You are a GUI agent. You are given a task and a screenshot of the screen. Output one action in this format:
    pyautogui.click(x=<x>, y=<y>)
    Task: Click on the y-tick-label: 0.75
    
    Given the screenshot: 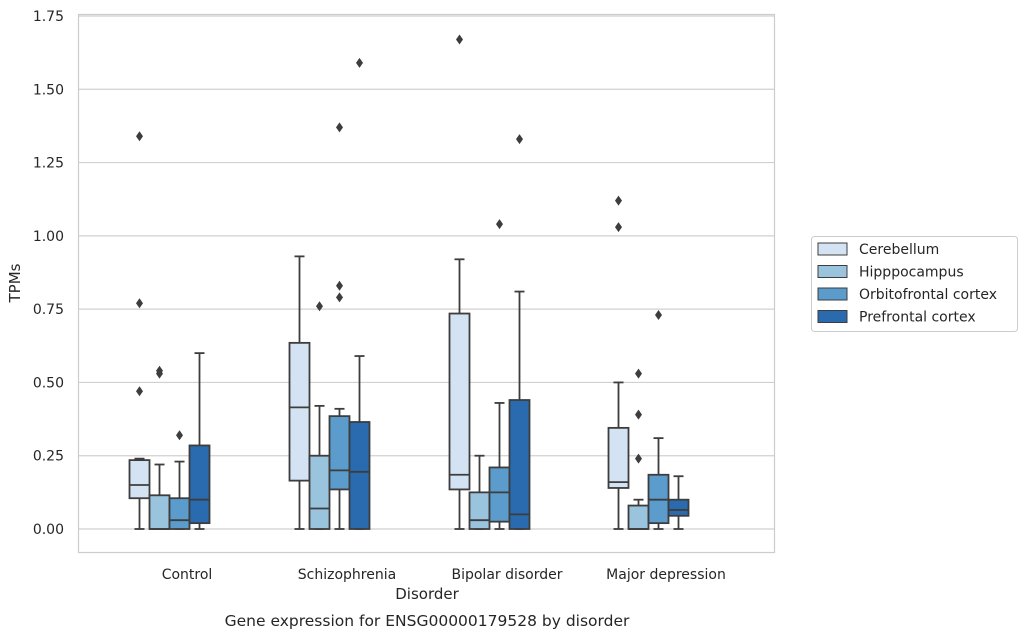 What is the action you would take?
    pyautogui.click(x=48, y=310)
    